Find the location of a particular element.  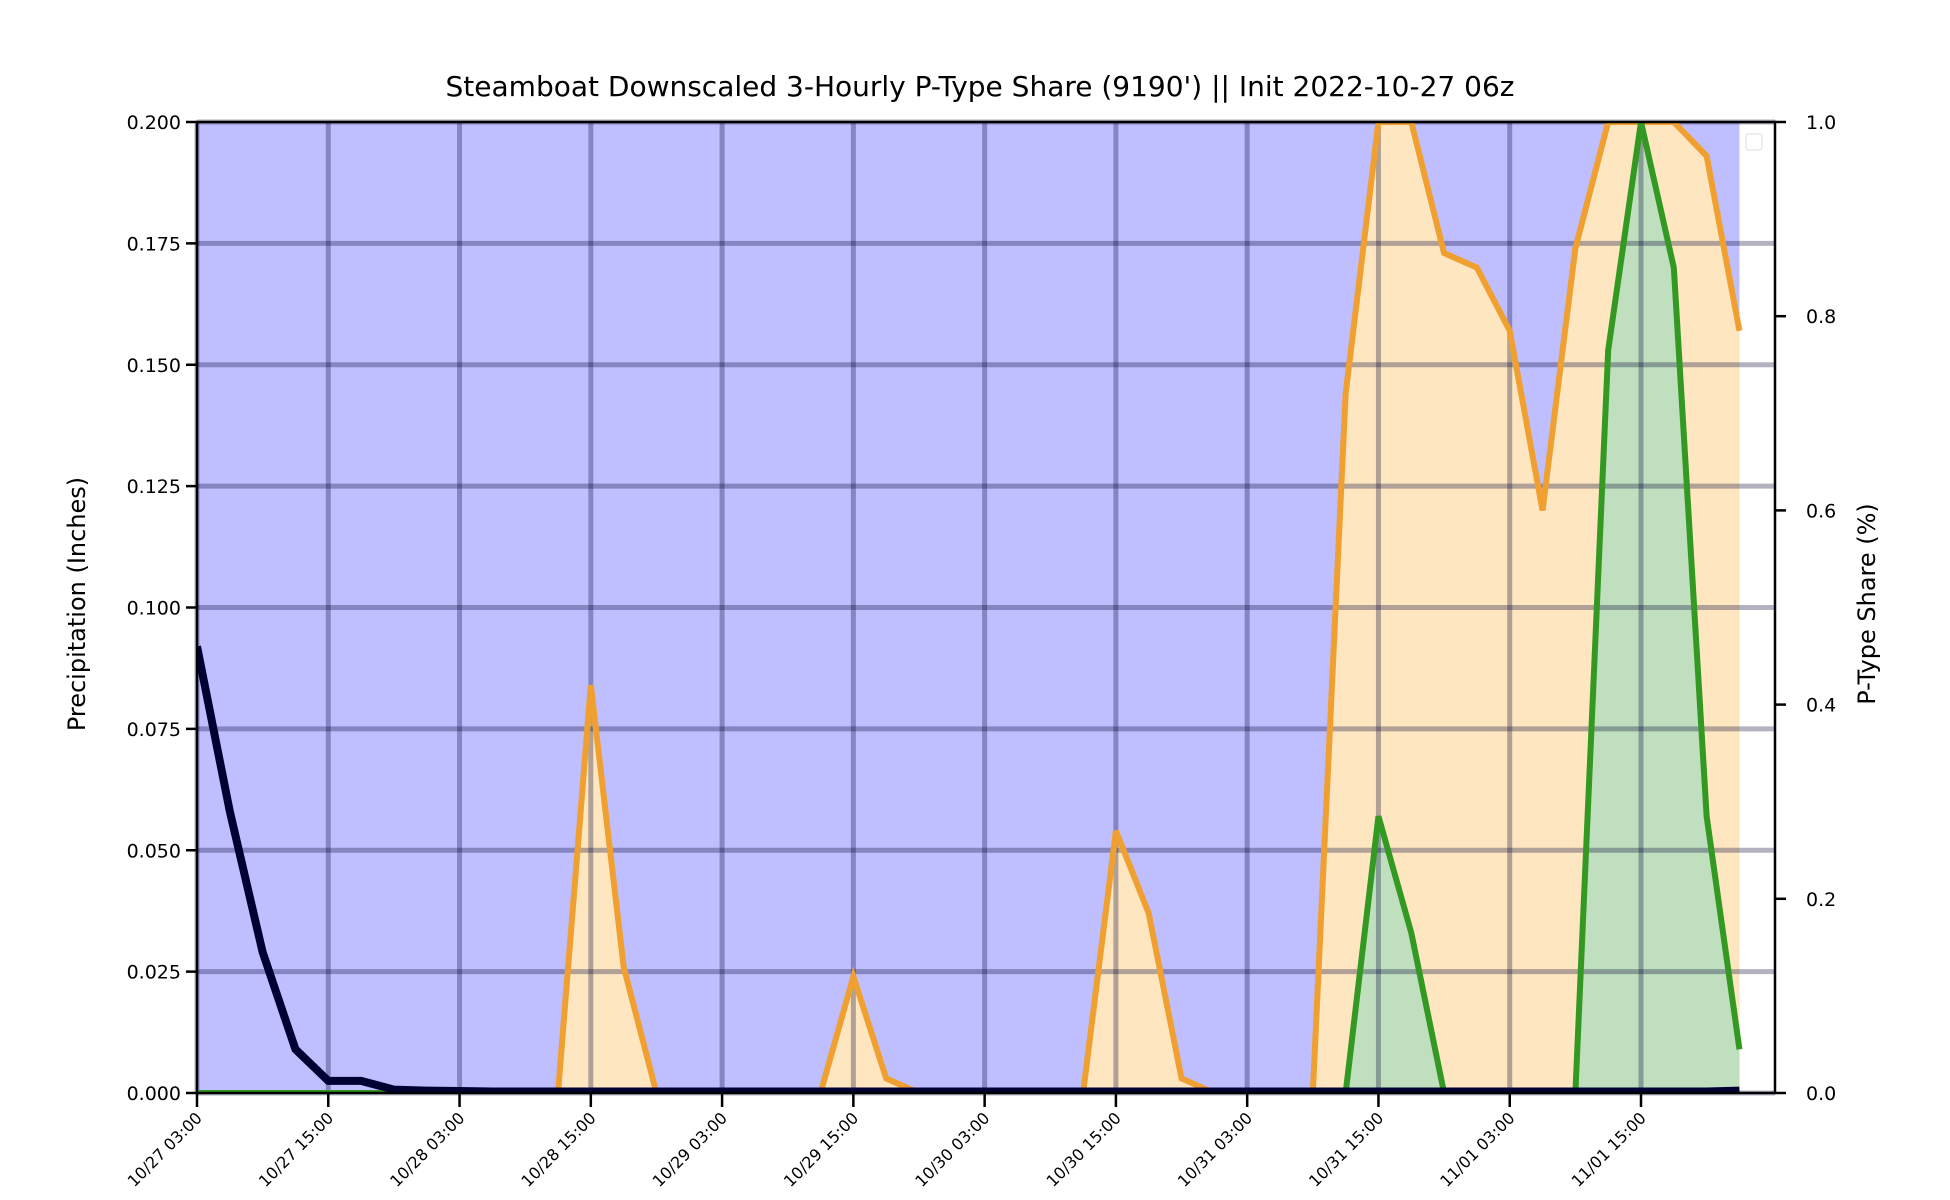

y-left-tick-label: 0.125 is located at coordinates (154, 487).